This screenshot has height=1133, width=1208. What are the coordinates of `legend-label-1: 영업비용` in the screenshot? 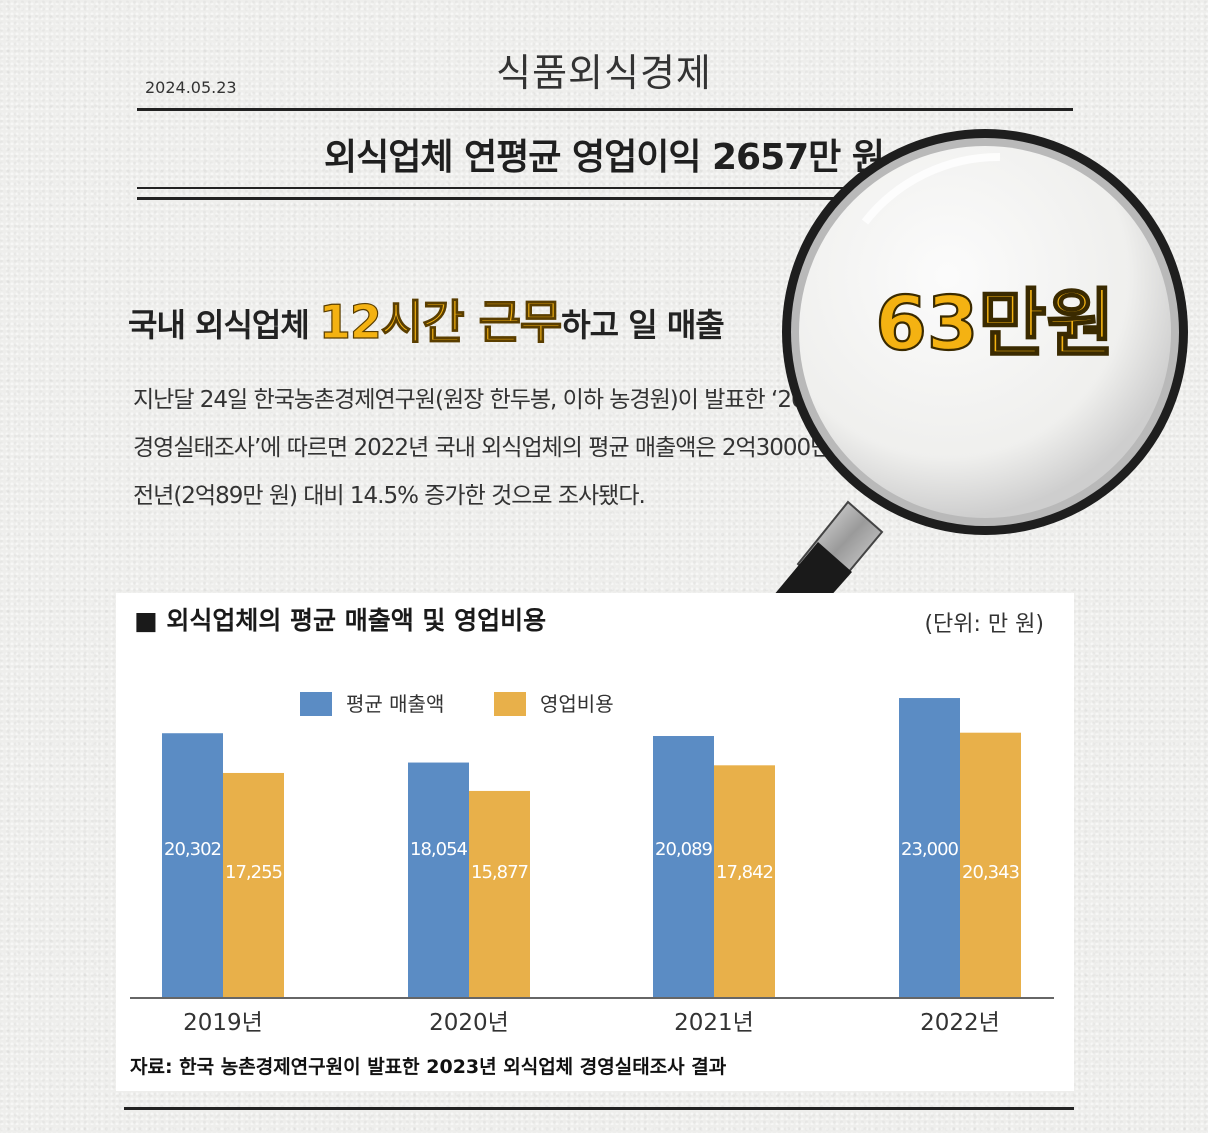 It's located at (577, 704).